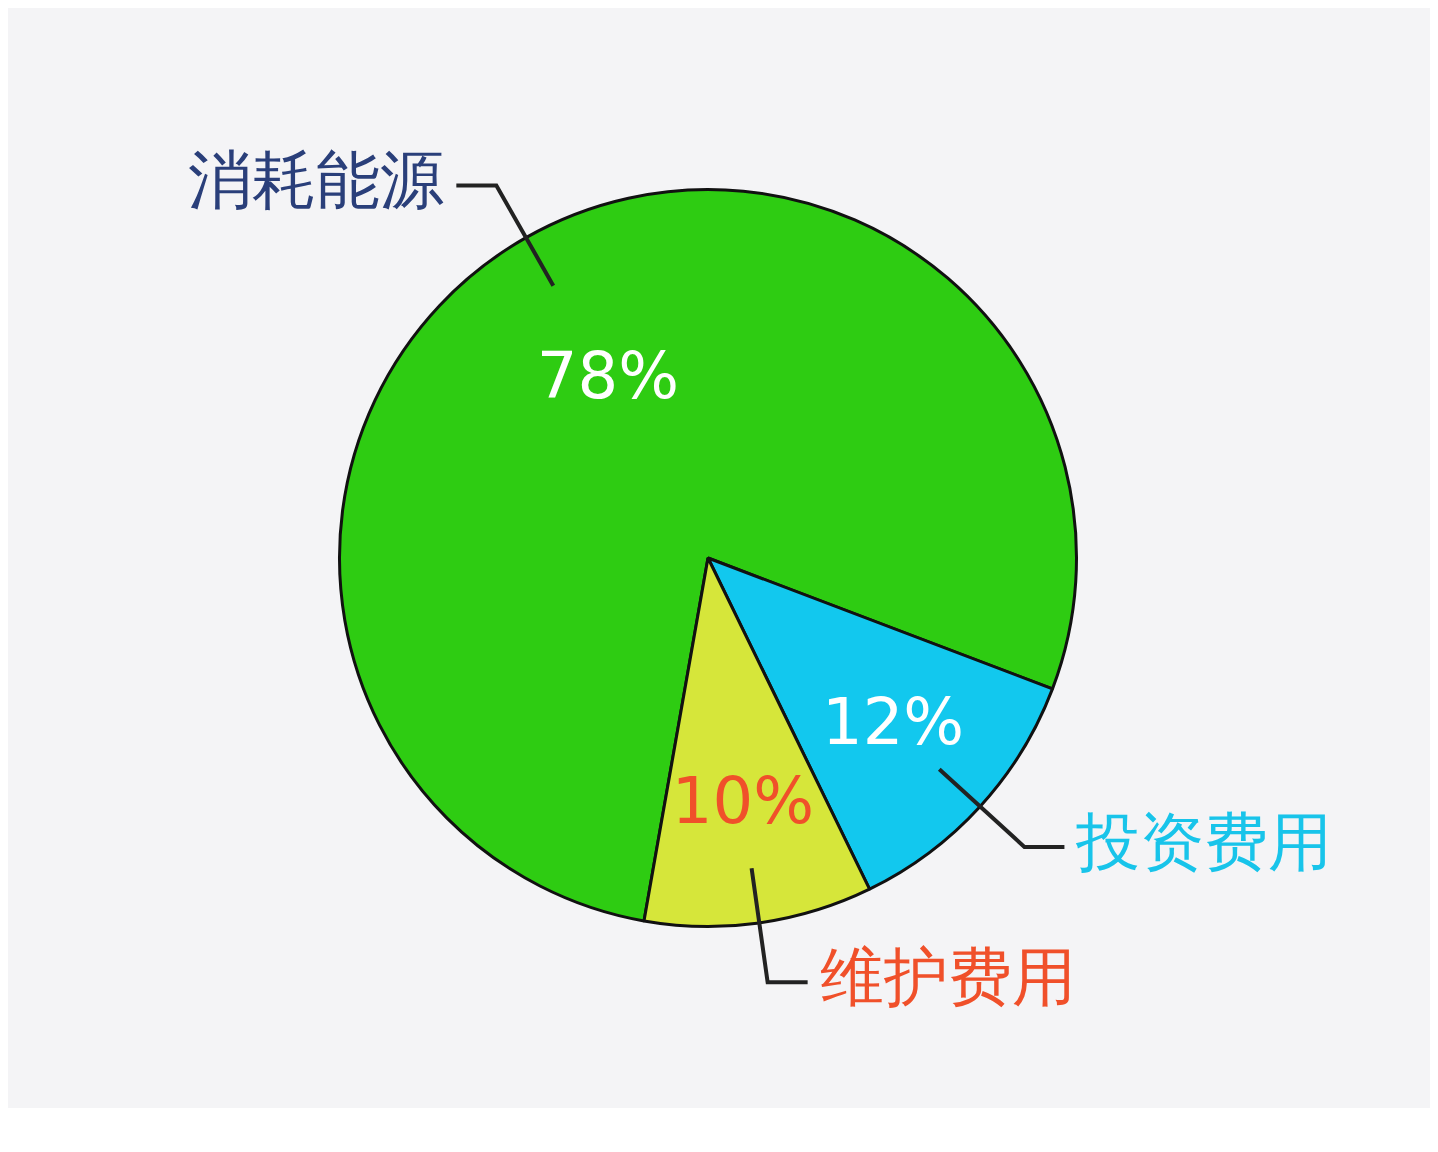 The height and width of the screenshot is (1152, 1438). I want to click on data-label: 78%, so click(608, 376).